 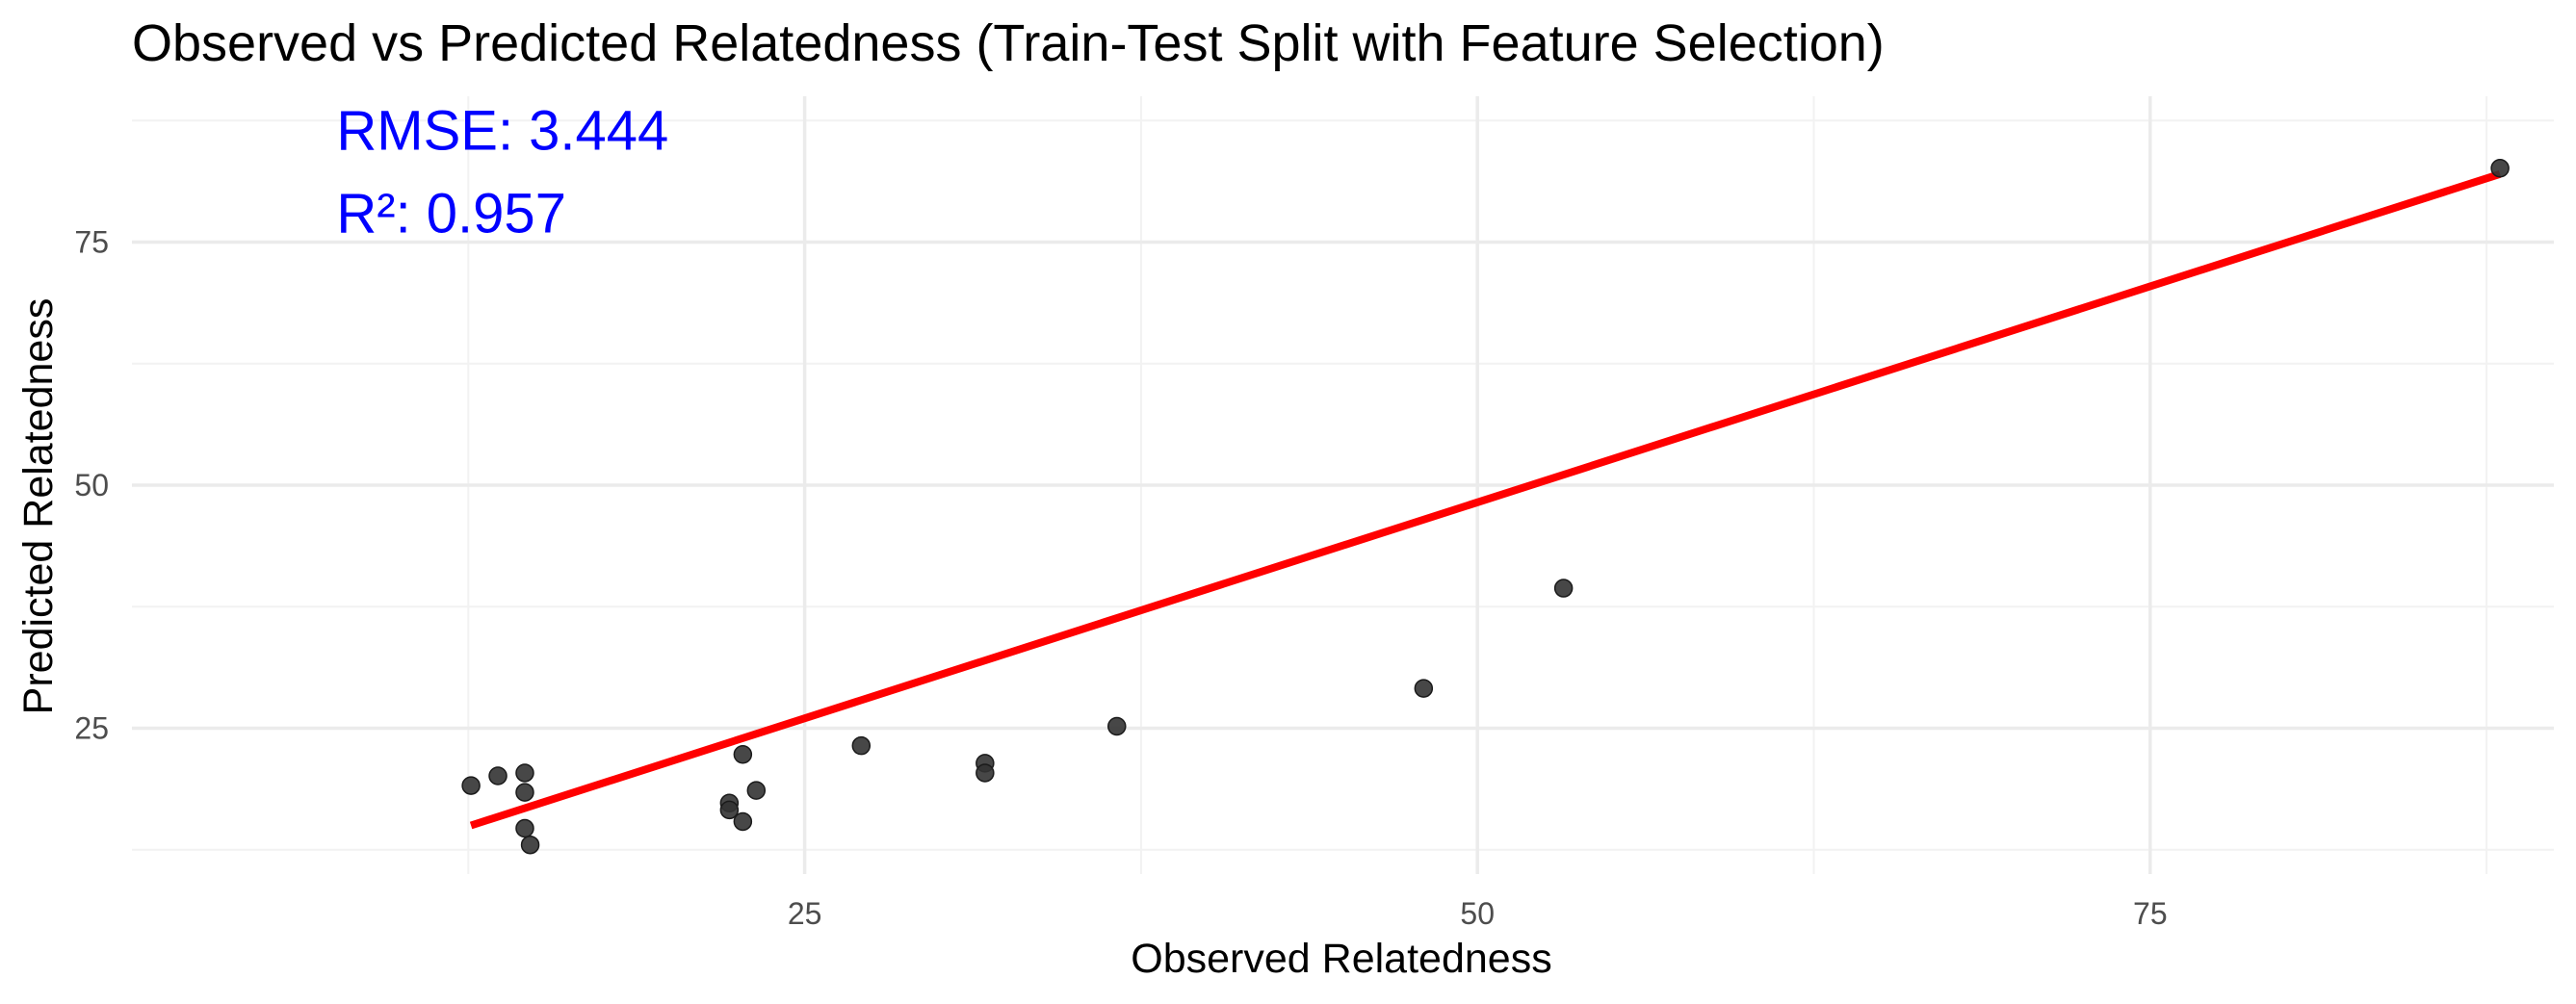 I want to click on x-tick-label: 25, so click(x=805, y=913).